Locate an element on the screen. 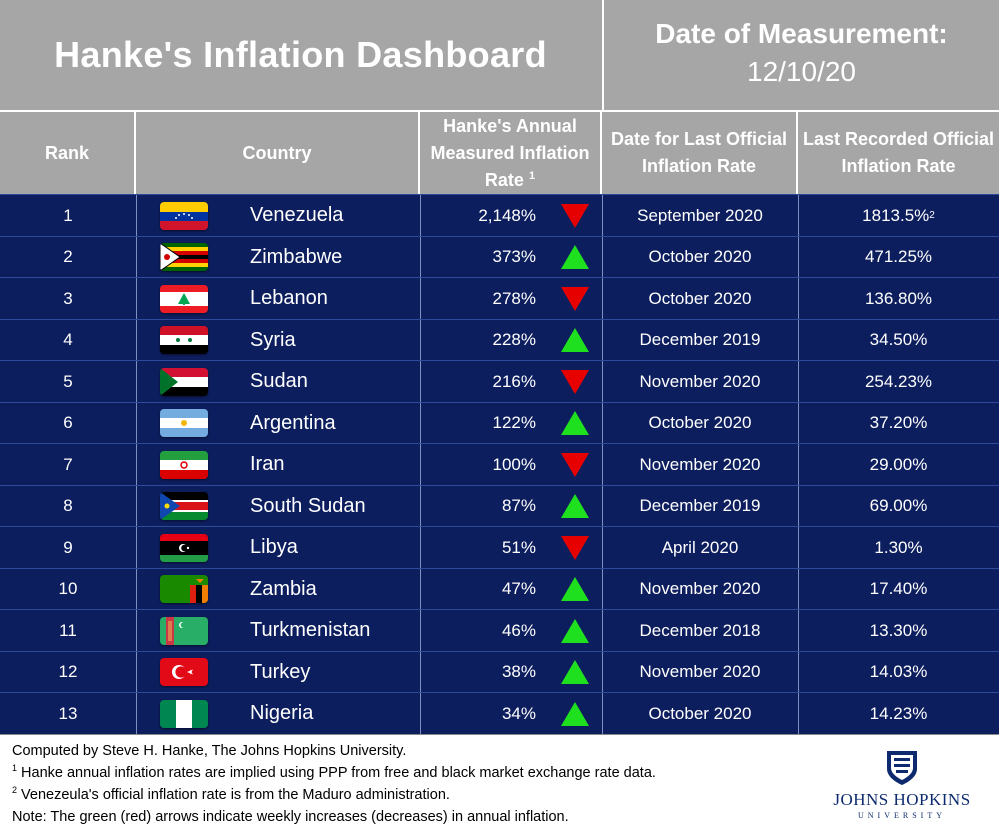 The width and height of the screenshot is (999, 834). country-cell: South Sudan is located at coordinates (308, 505).